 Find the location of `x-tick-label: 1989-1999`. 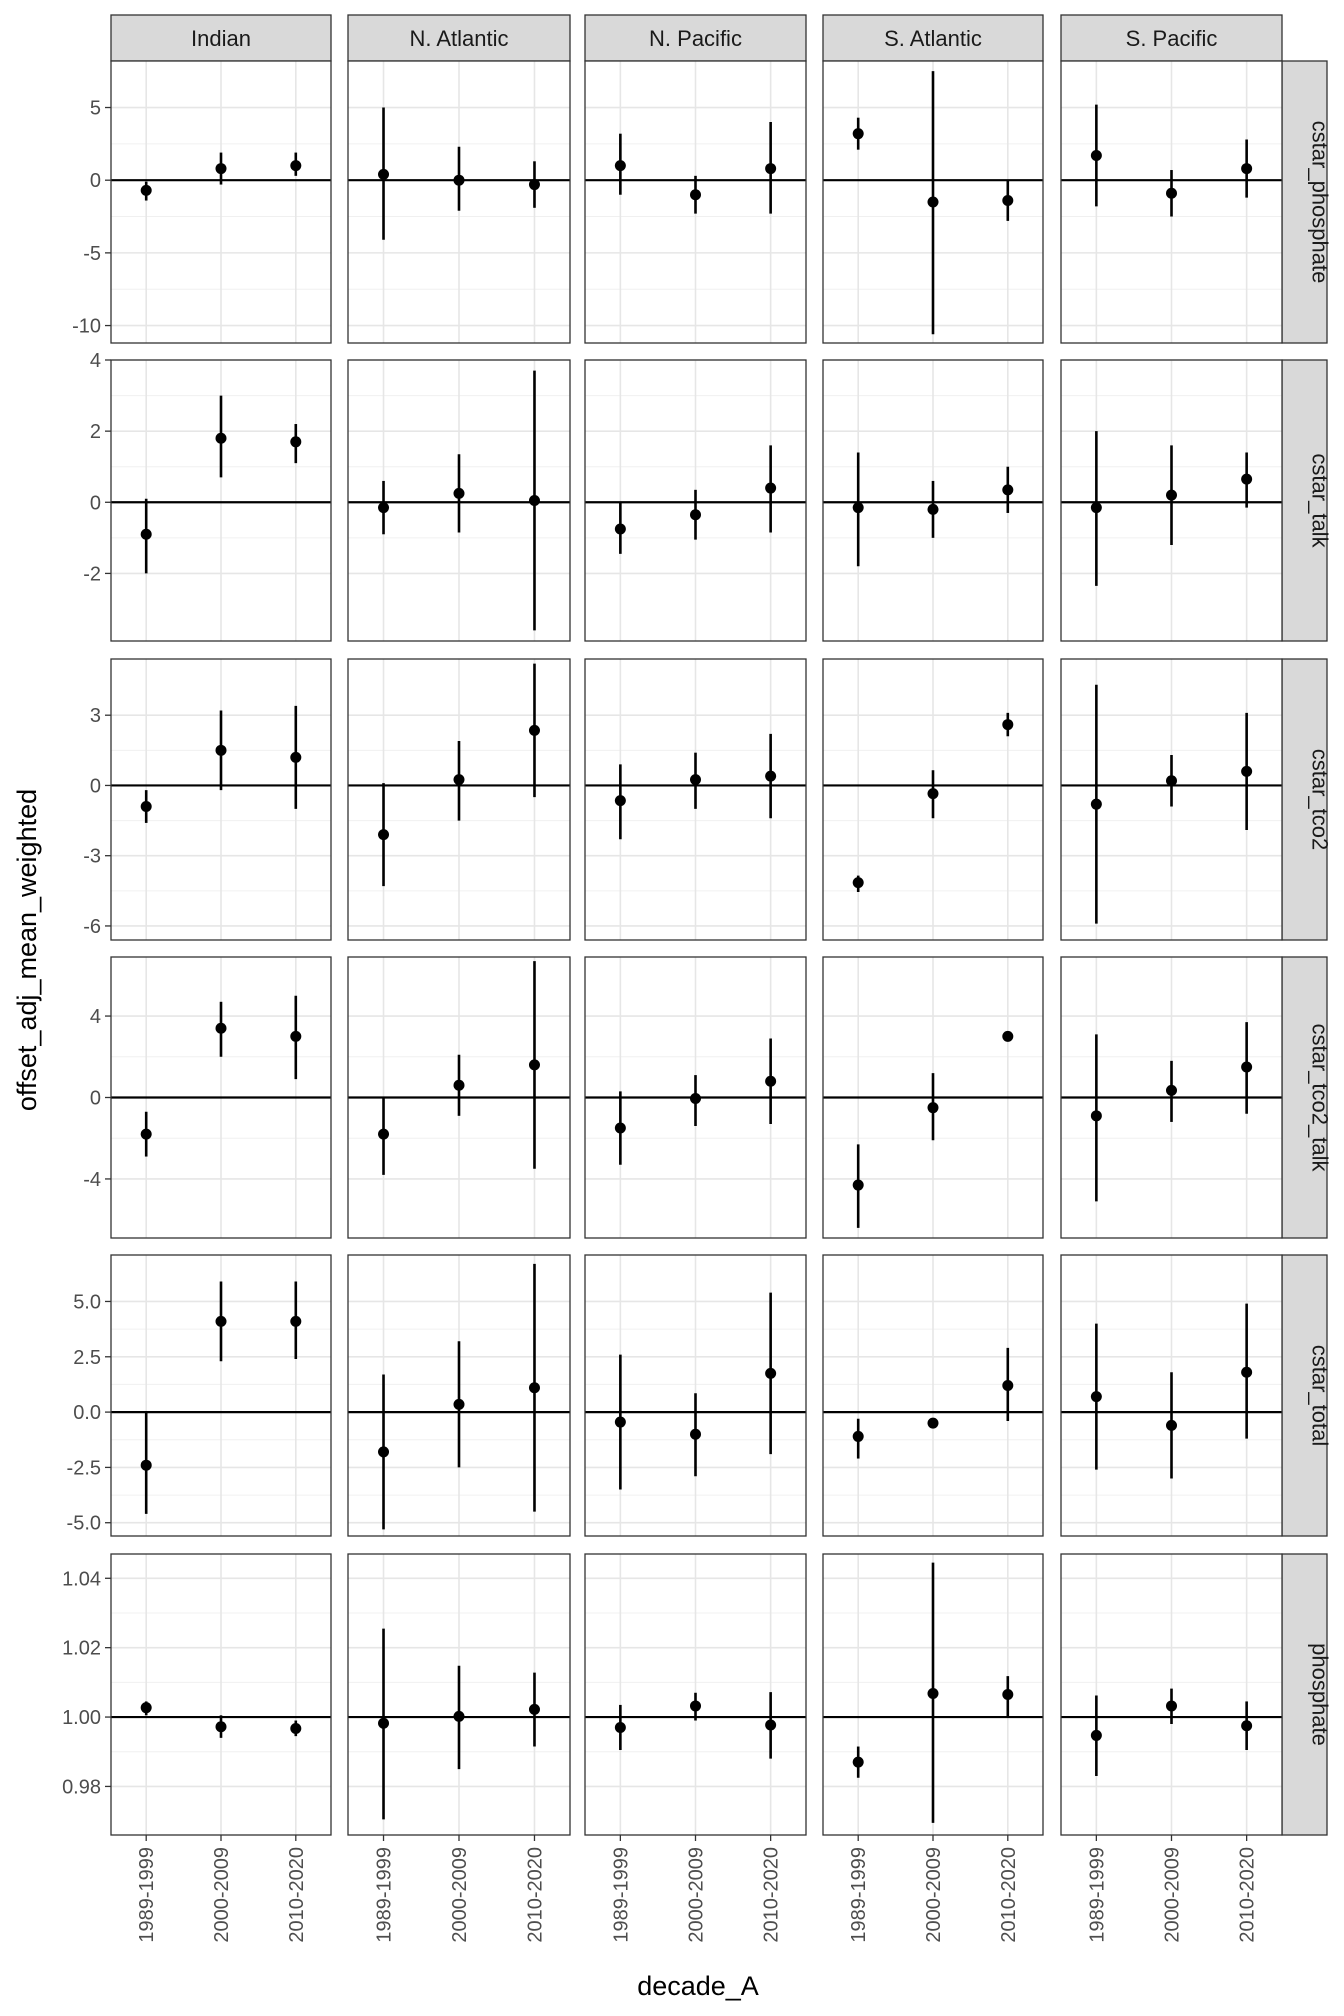

x-tick-label: 1989-1999 is located at coordinates (1097, 1895).